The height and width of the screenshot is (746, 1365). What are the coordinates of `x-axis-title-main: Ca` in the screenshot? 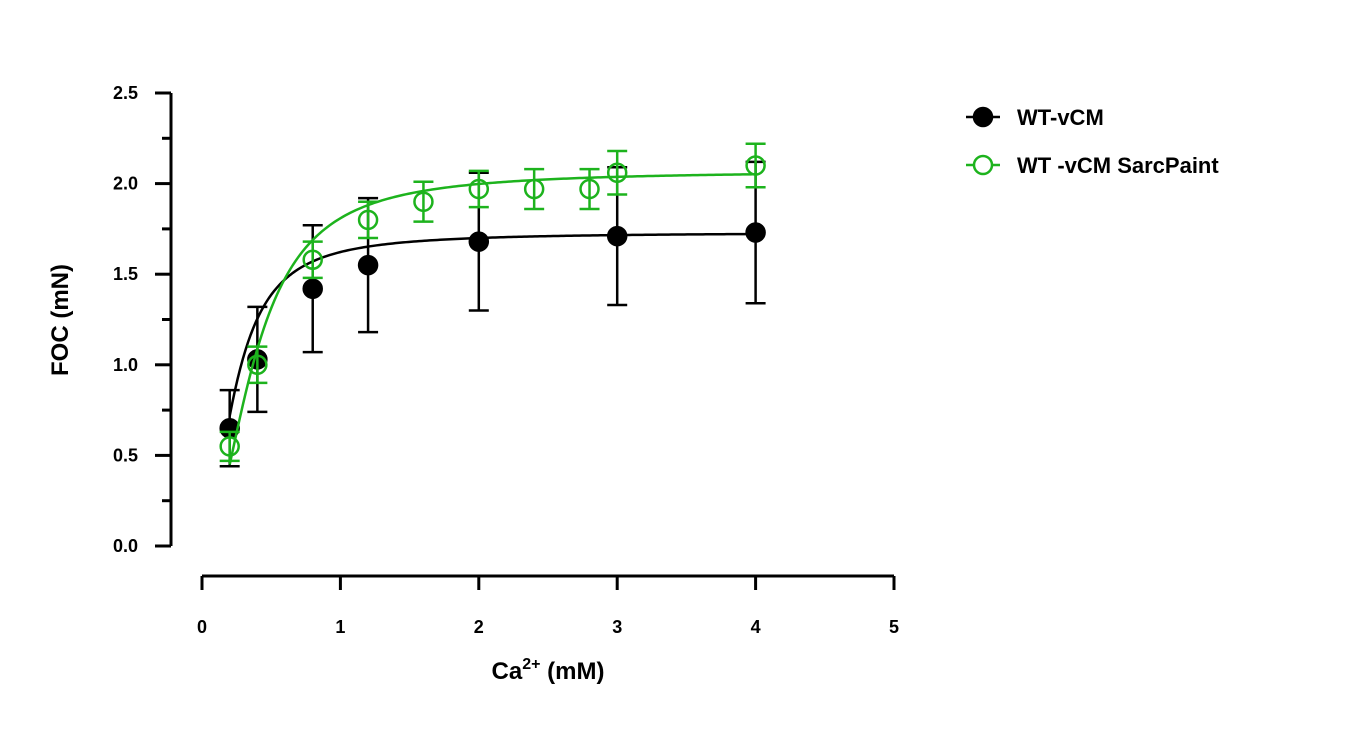 It's located at (507, 671).